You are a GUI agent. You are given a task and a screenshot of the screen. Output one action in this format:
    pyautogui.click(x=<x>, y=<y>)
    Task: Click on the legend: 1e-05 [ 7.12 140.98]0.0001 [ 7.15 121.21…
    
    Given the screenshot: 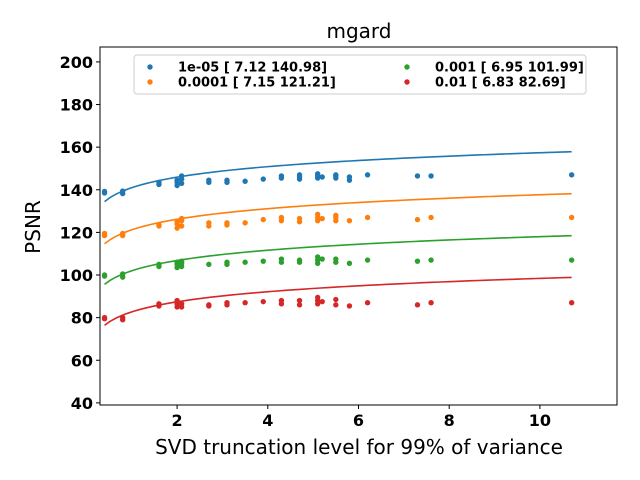 What is the action you would take?
    pyautogui.click(x=360, y=74)
    